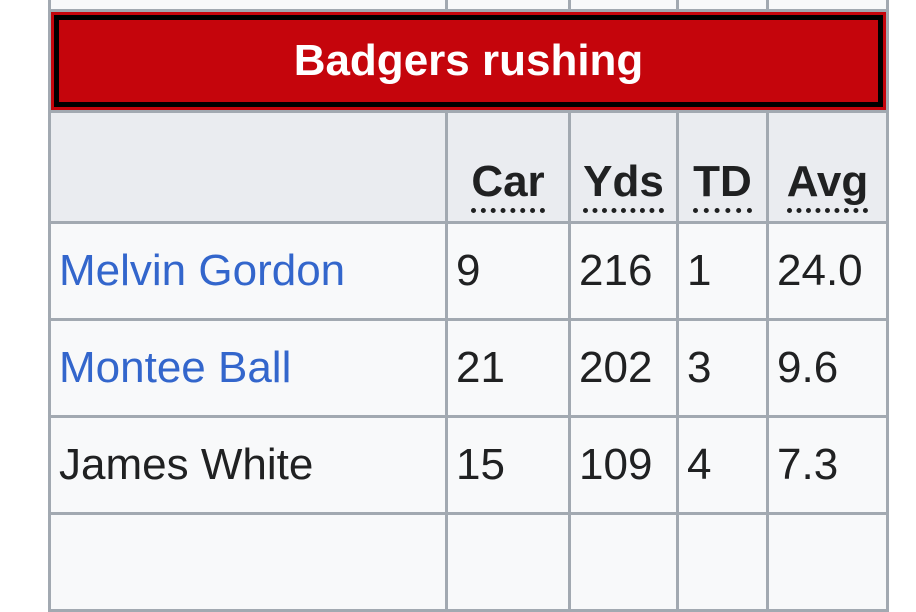 This screenshot has height=612, width=916. What do you see at coordinates (722, 465) in the screenshot?
I see `td-cell: 4` at bounding box center [722, 465].